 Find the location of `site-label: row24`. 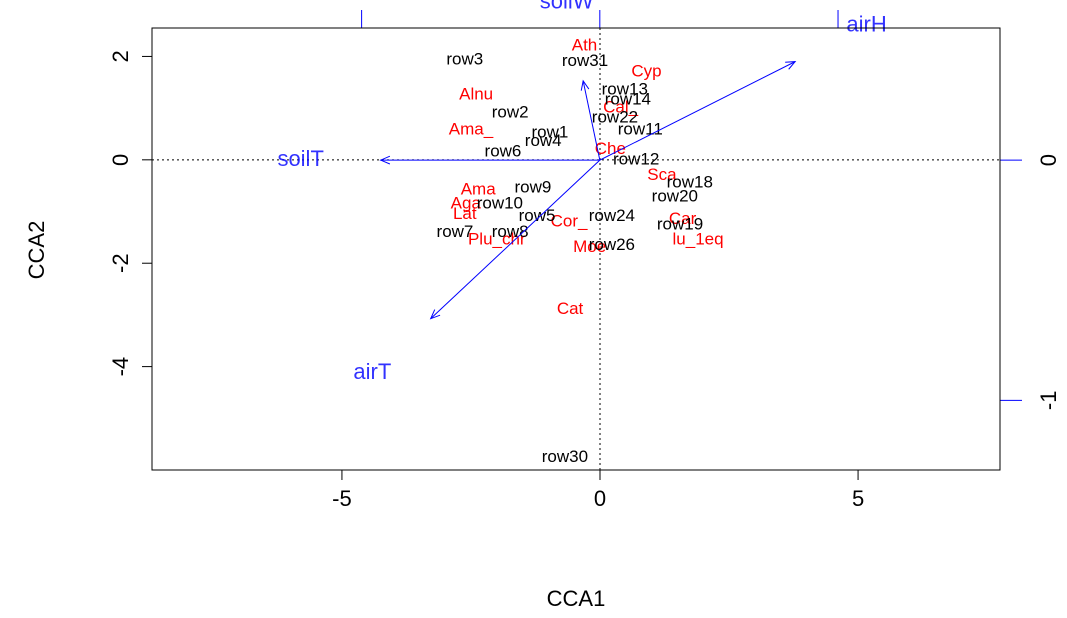

site-label: row24 is located at coordinates (612, 215).